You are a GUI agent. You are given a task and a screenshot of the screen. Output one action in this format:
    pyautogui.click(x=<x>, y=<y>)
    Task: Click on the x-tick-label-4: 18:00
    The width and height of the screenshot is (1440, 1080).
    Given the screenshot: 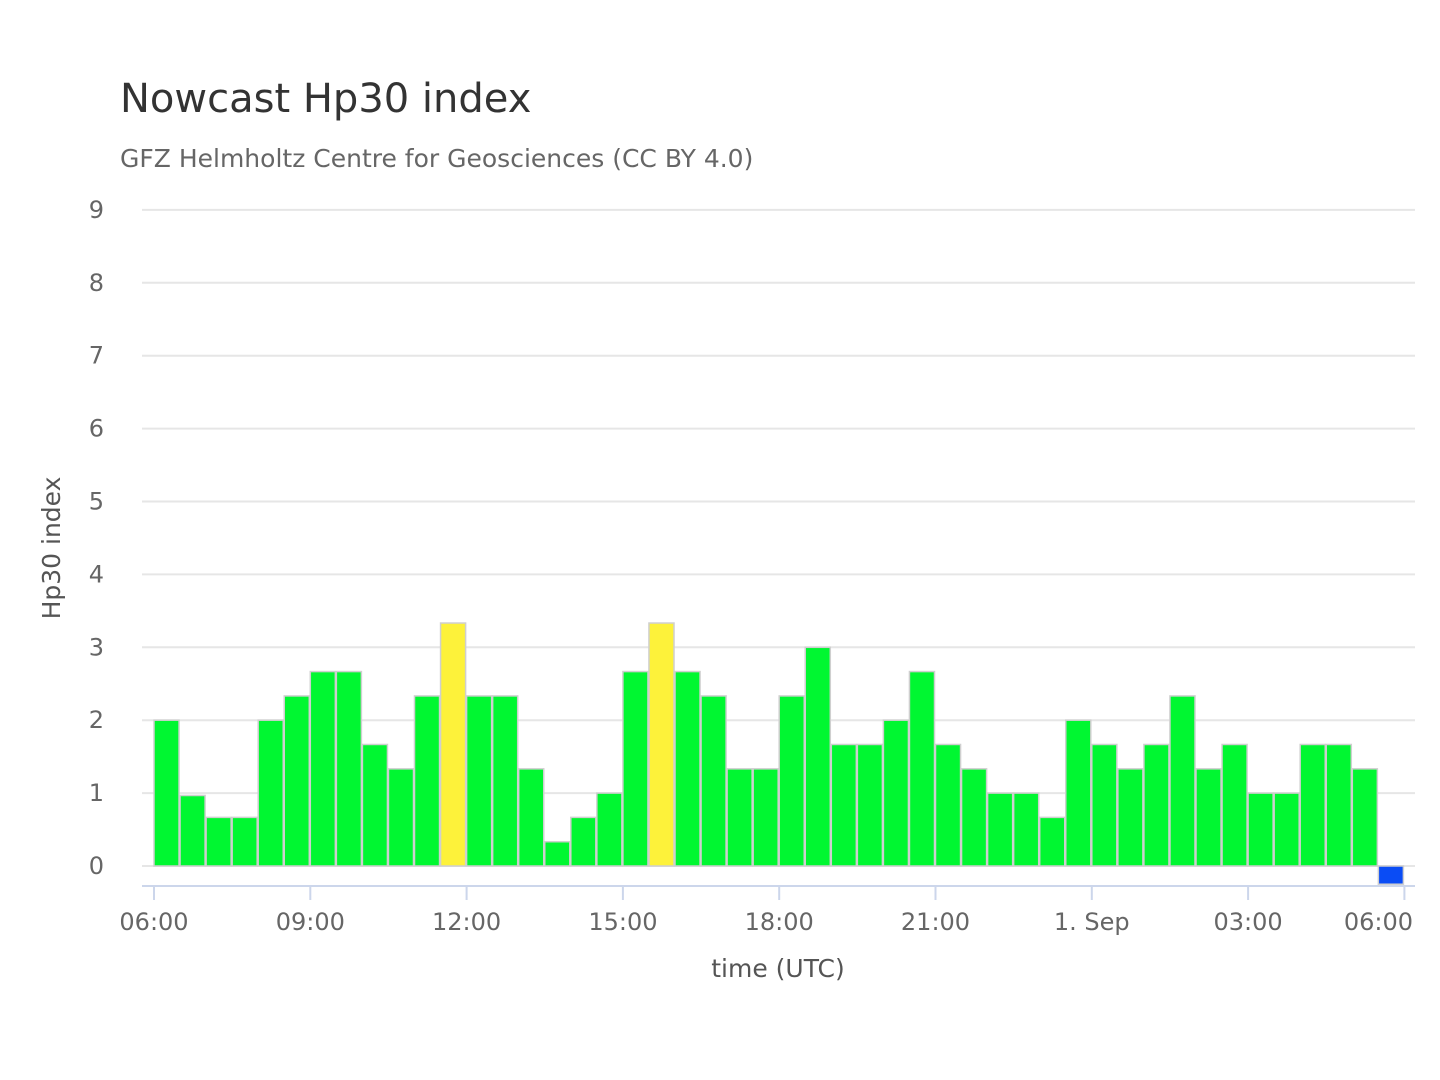 What is the action you would take?
    pyautogui.click(x=779, y=922)
    